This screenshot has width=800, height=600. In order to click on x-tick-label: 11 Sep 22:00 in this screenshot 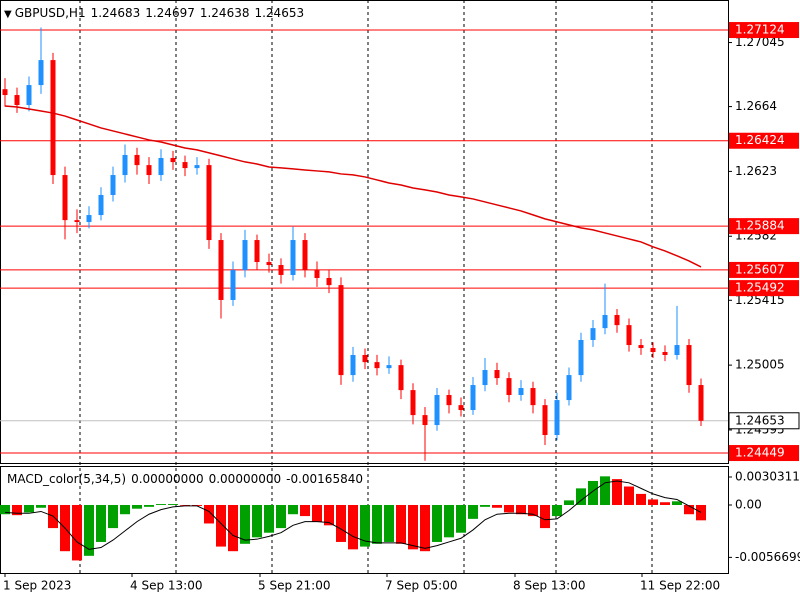, I will do `click(680, 586)`.